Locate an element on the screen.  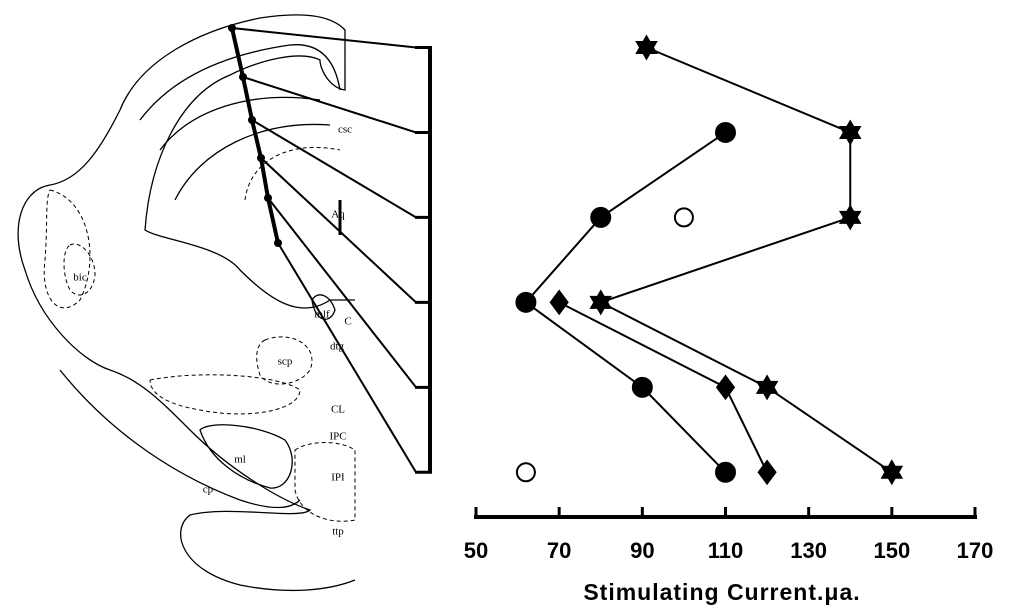
series-line is located at coordinates (663, 387).